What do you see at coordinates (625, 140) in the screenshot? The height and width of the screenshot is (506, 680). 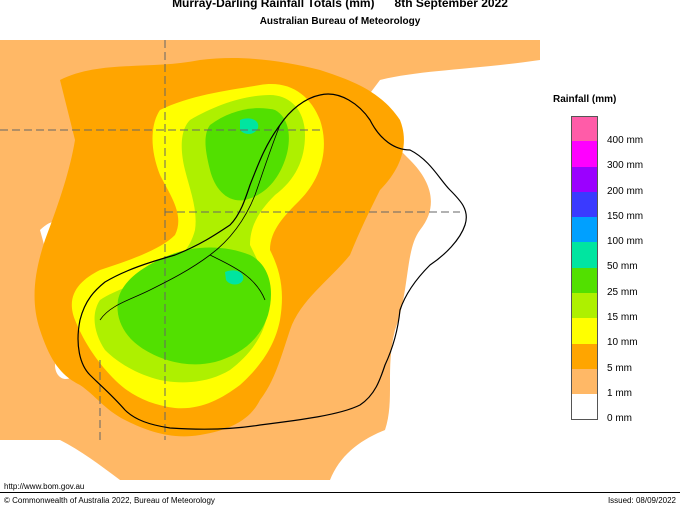 I see `legend-label: 400 mm` at bounding box center [625, 140].